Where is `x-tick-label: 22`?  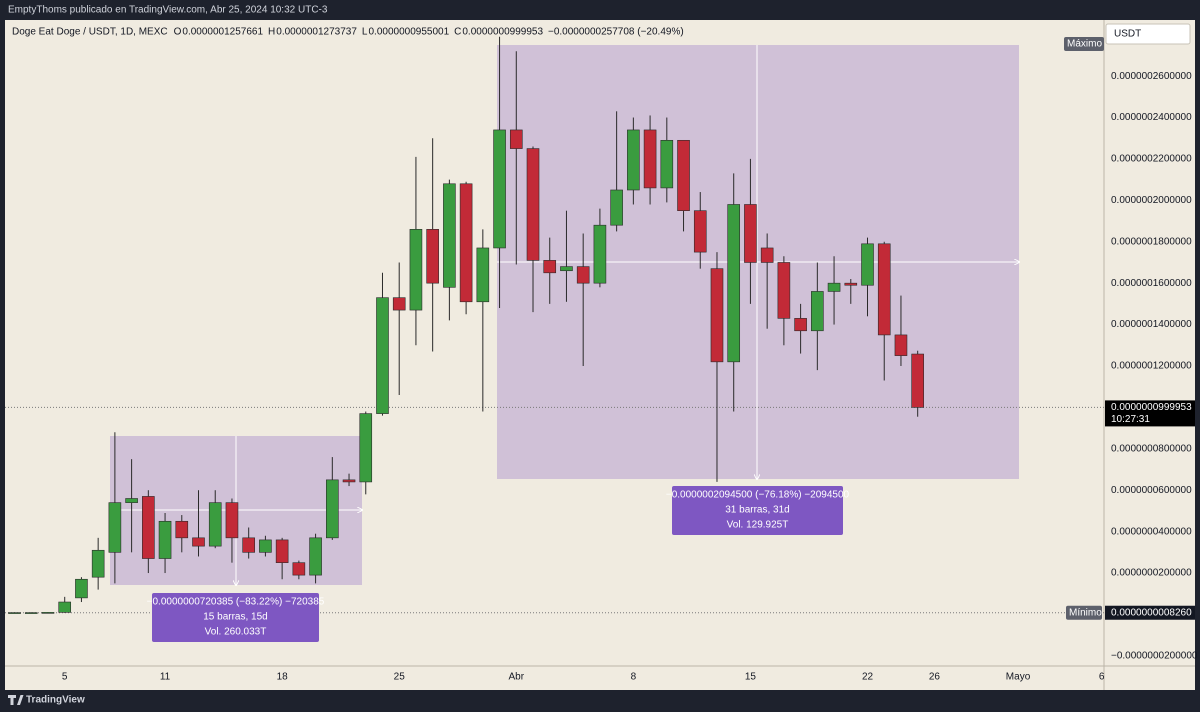 x-tick-label: 22 is located at coordinates (868, 677).